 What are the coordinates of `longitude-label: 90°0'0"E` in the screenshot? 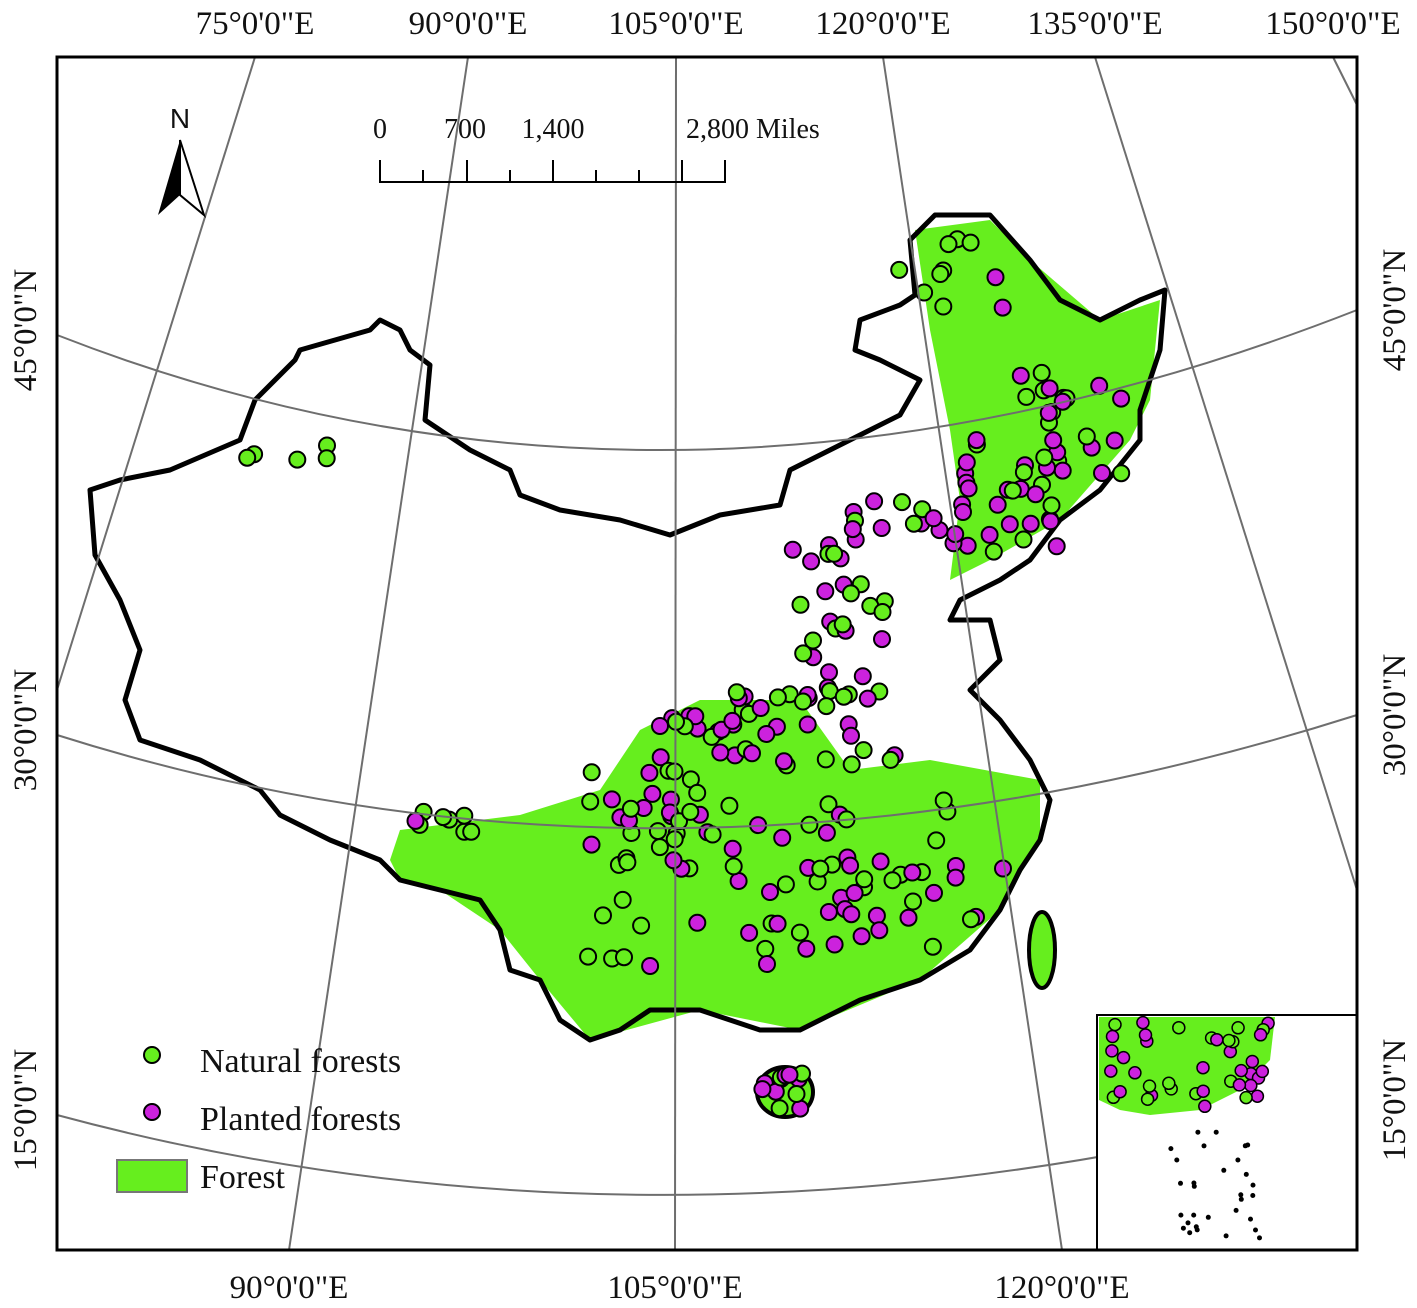 It's located at (468, 24).